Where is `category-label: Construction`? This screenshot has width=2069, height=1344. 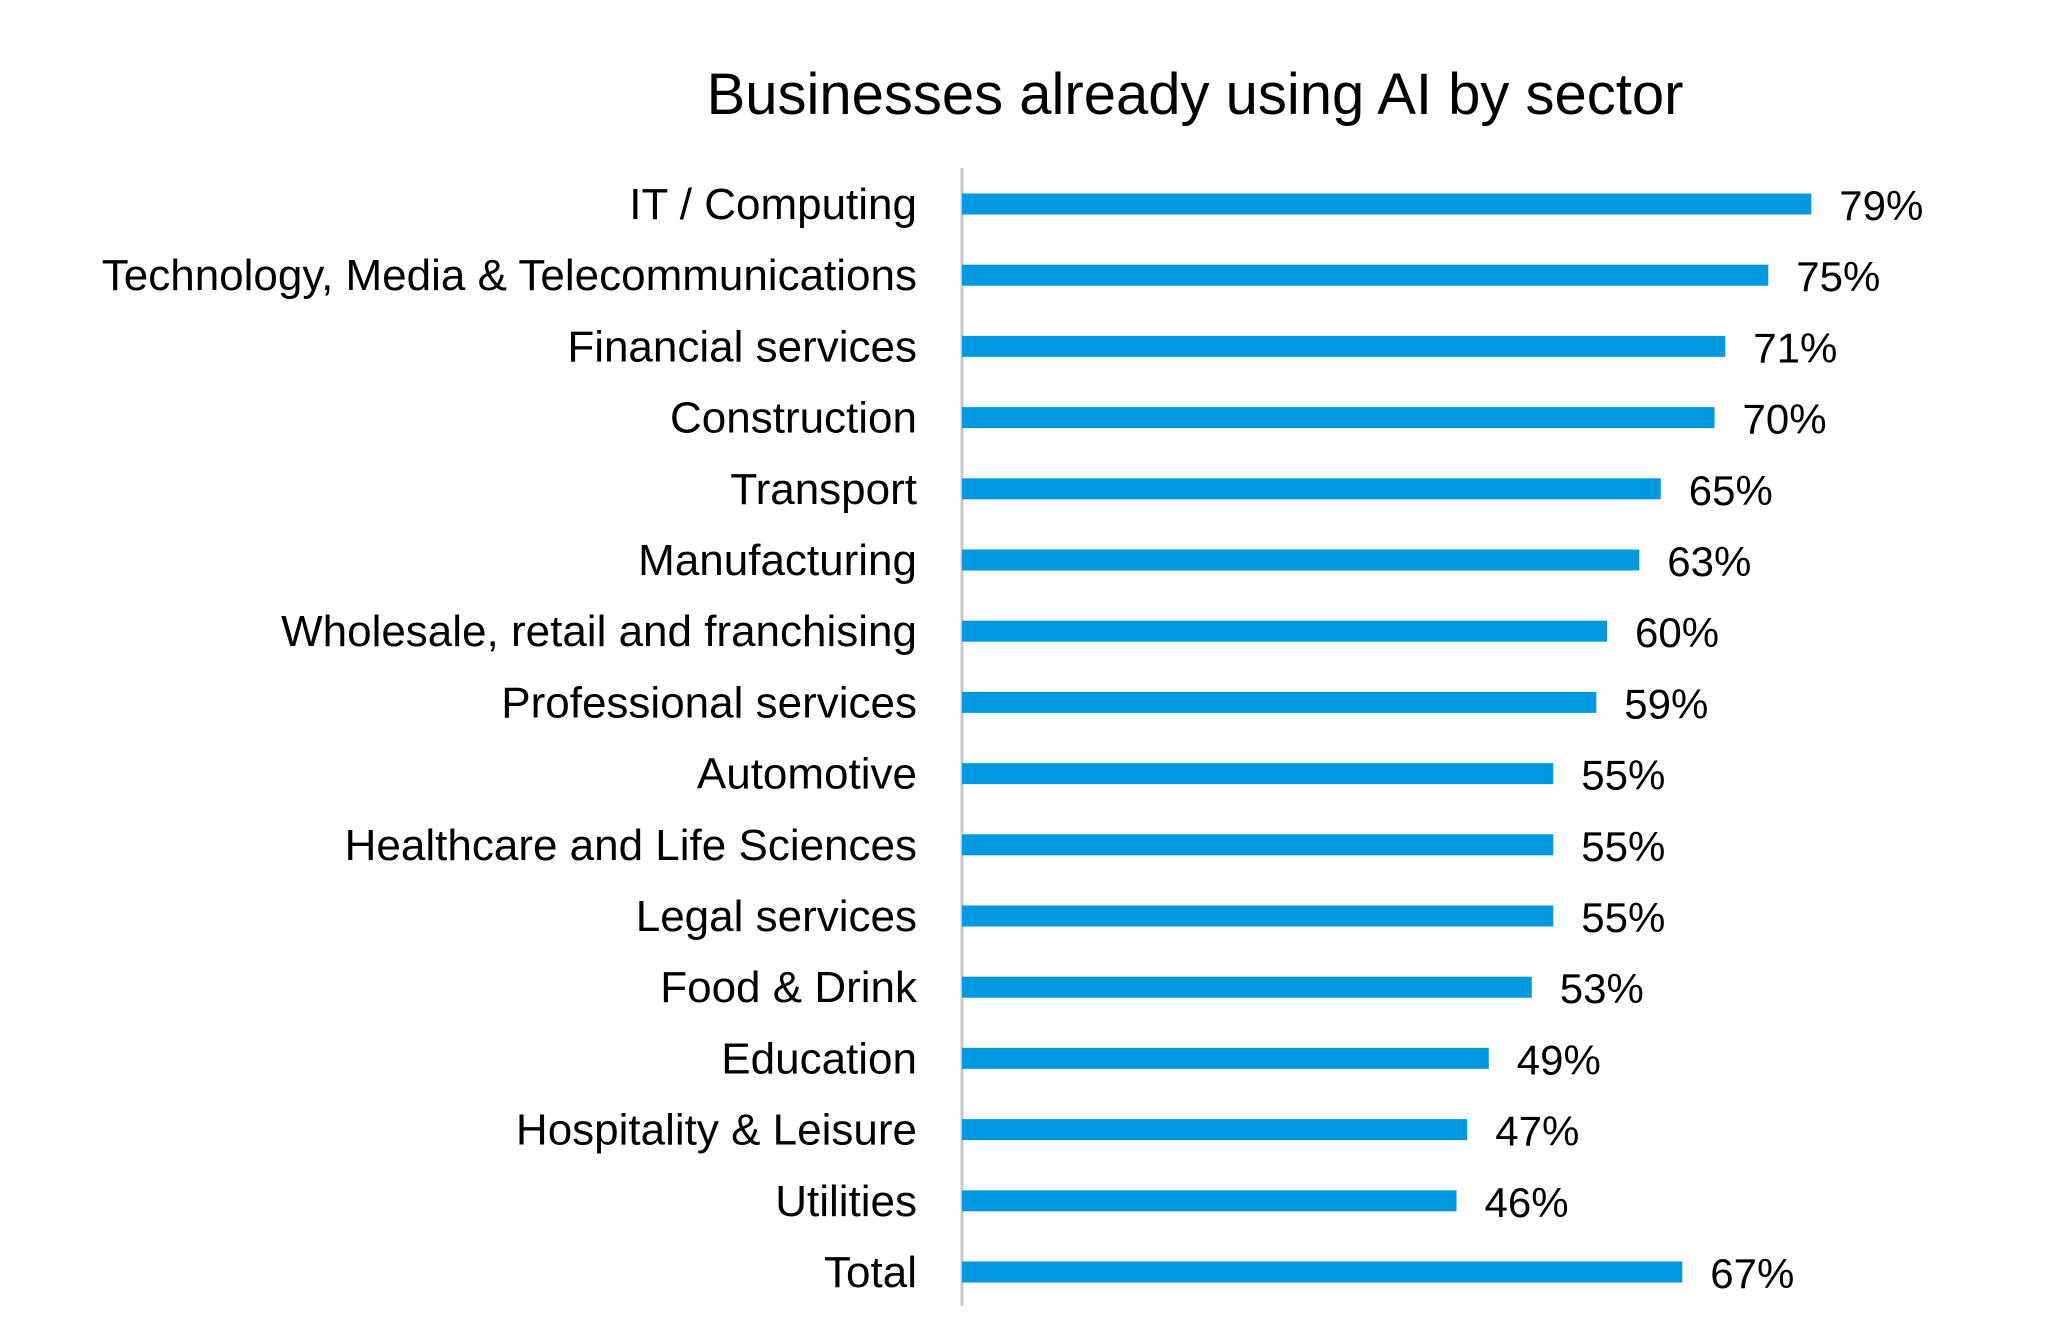
category-label: Construction is located at coordinates (793, 418).